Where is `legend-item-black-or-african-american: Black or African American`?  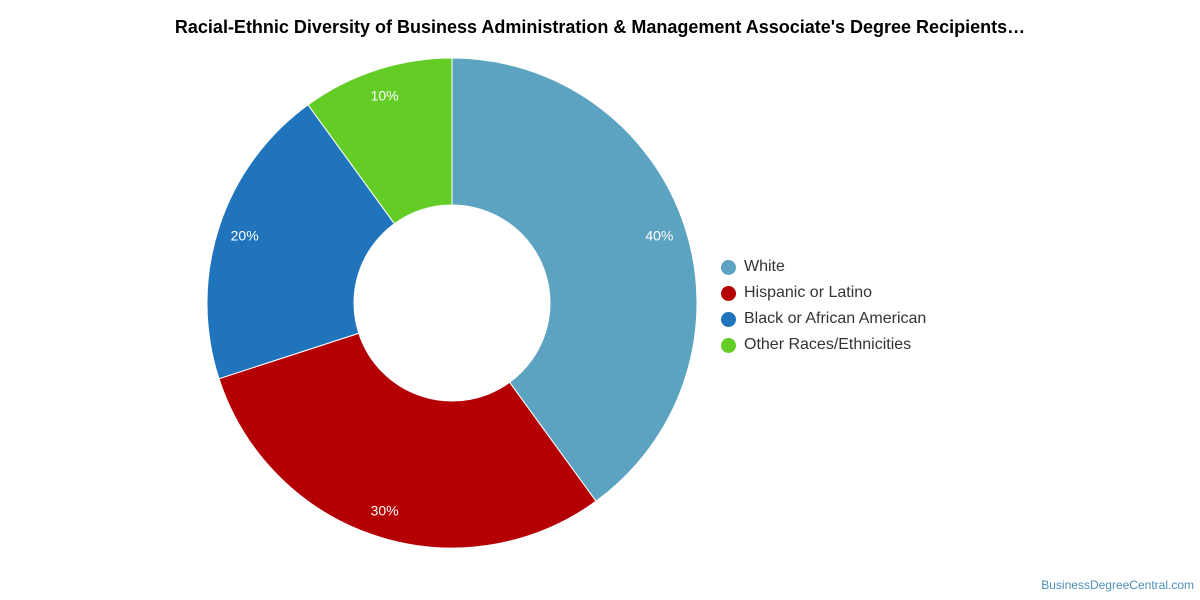 legend-item-black-or-african-american: Black or African American is located at coordinates (823, 319).